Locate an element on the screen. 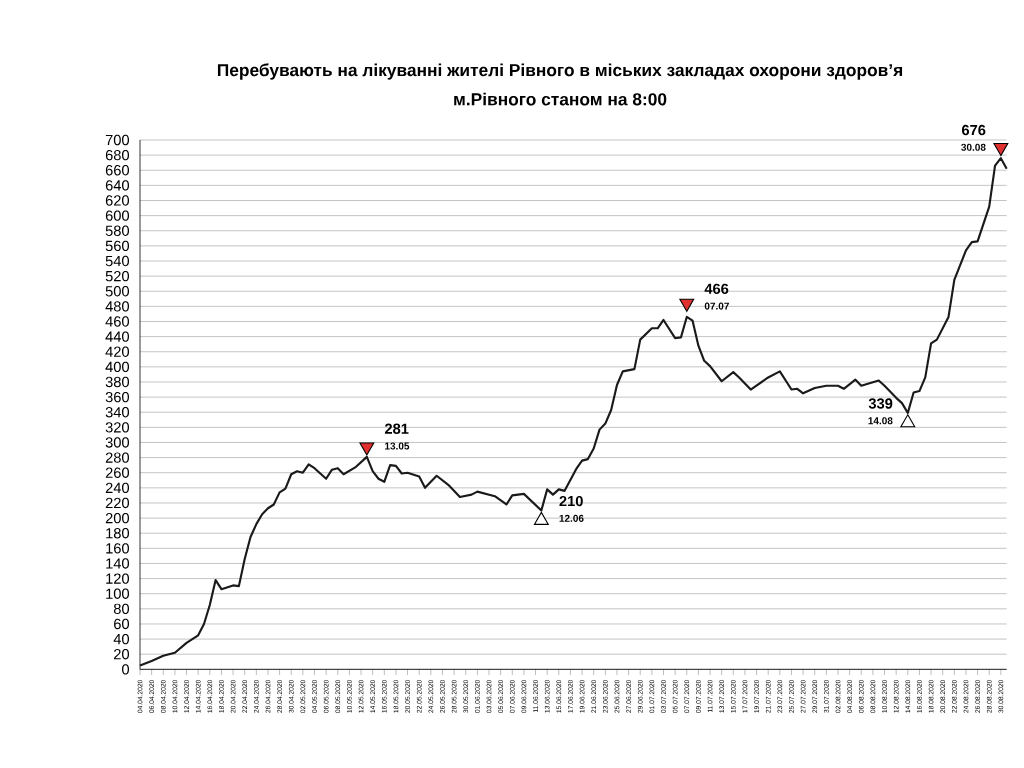 Image resolution: width=1024 pixels, height=768 pixels. y-tick-label: 260 is located at coordinates (117, 472).